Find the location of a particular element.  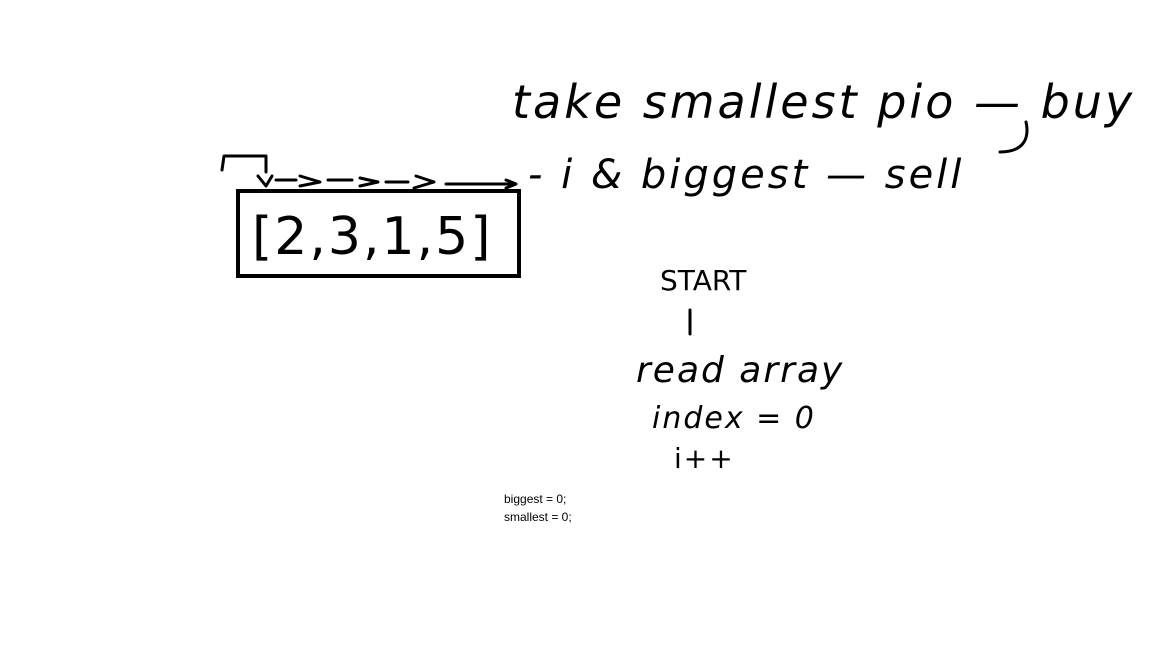

iteration-arrow-dashes is located at coordinates (387, 182).